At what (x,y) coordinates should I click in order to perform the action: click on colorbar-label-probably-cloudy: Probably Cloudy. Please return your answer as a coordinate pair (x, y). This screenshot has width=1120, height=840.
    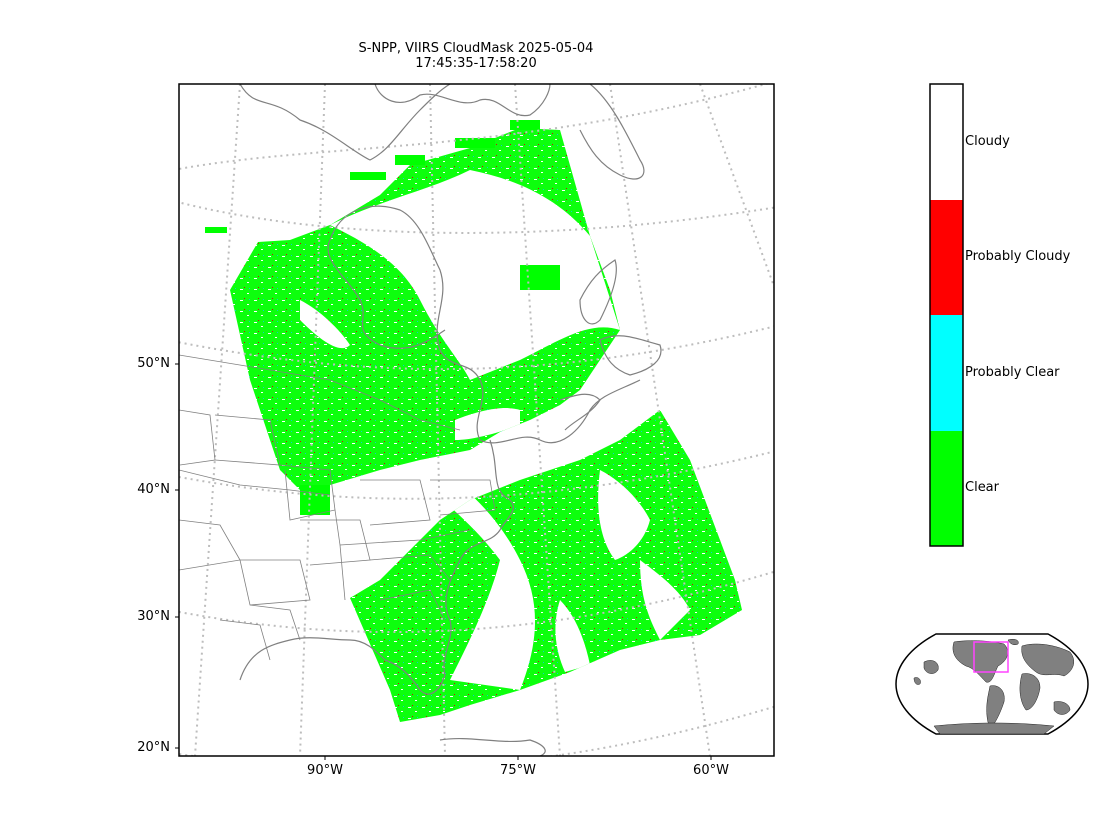
    Looking at the image, I should click on (1018, 256).